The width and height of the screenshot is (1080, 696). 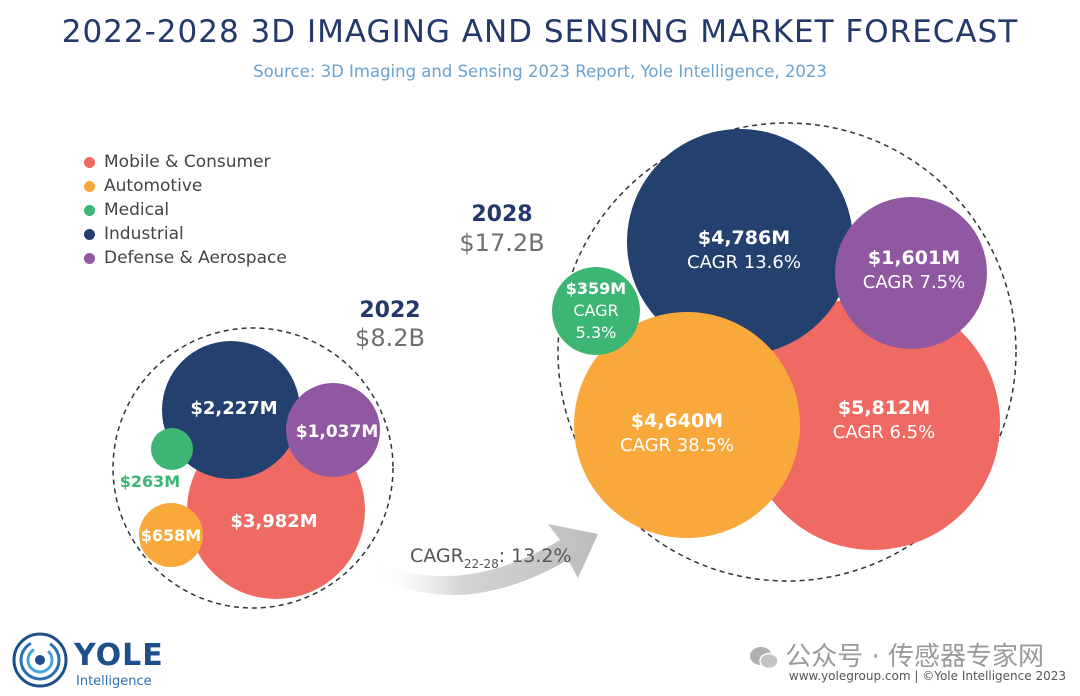 I want to click on legend-label: Medical, so click(x=137, y=210).